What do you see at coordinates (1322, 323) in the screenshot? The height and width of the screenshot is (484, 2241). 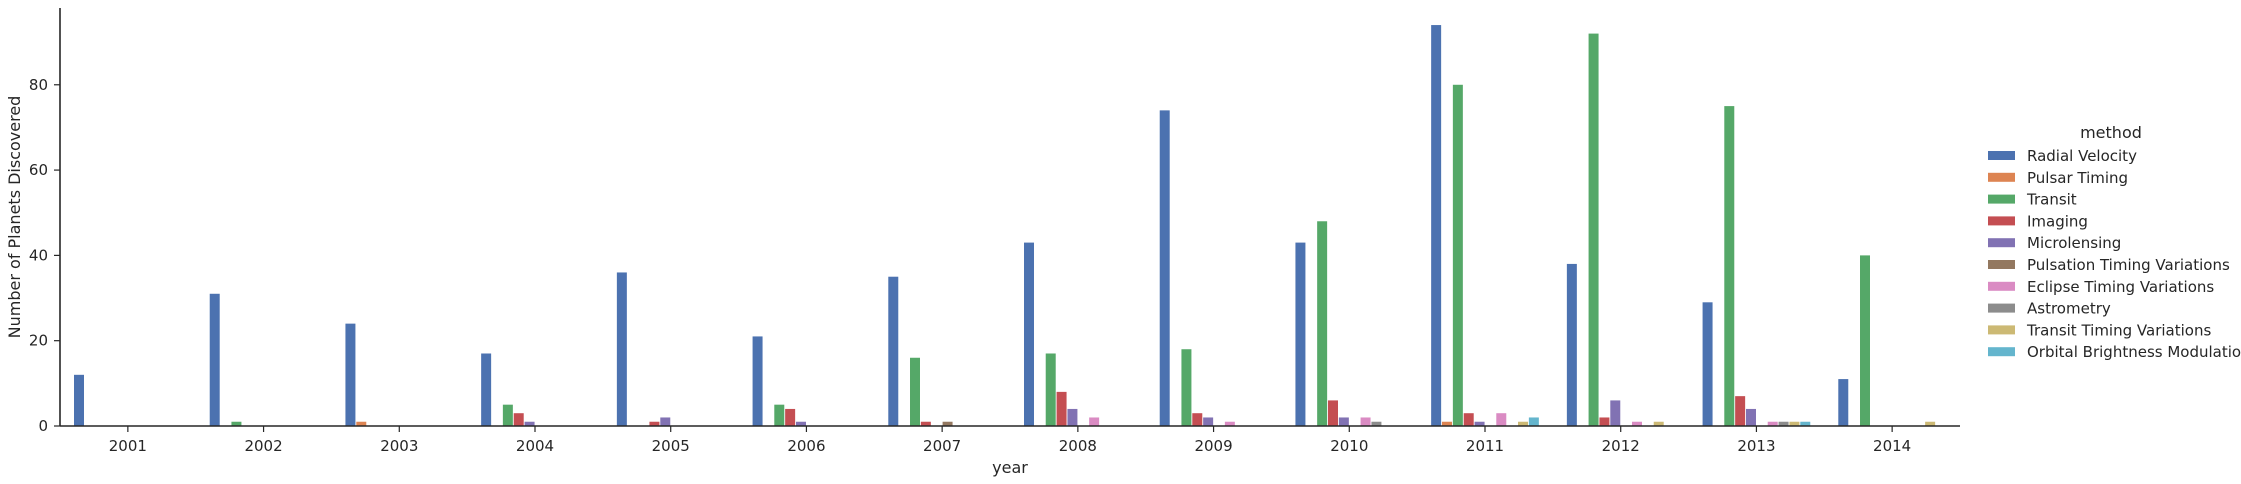 I see `bar-2010-transit` at bounding box center [1322, 323].